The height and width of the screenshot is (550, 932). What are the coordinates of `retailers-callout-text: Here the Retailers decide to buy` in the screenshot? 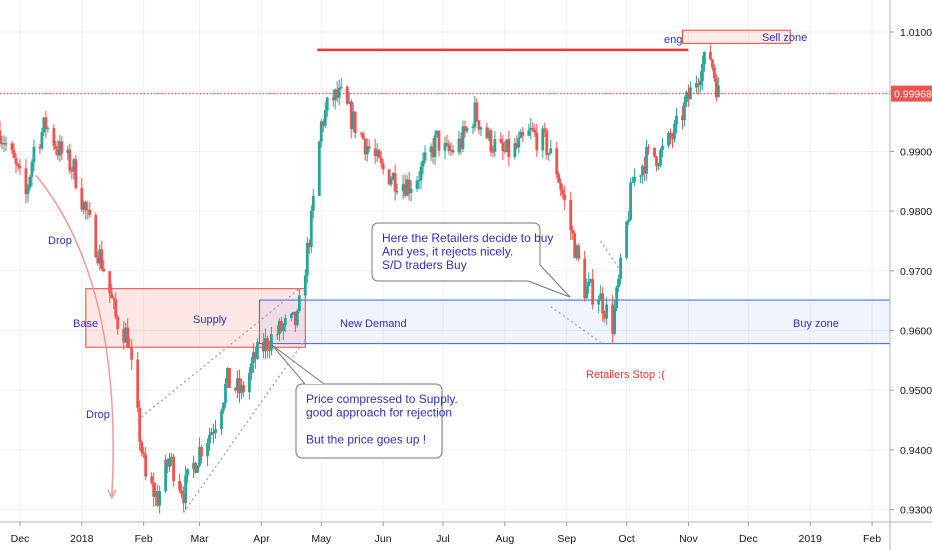 It's located at (467, 238).